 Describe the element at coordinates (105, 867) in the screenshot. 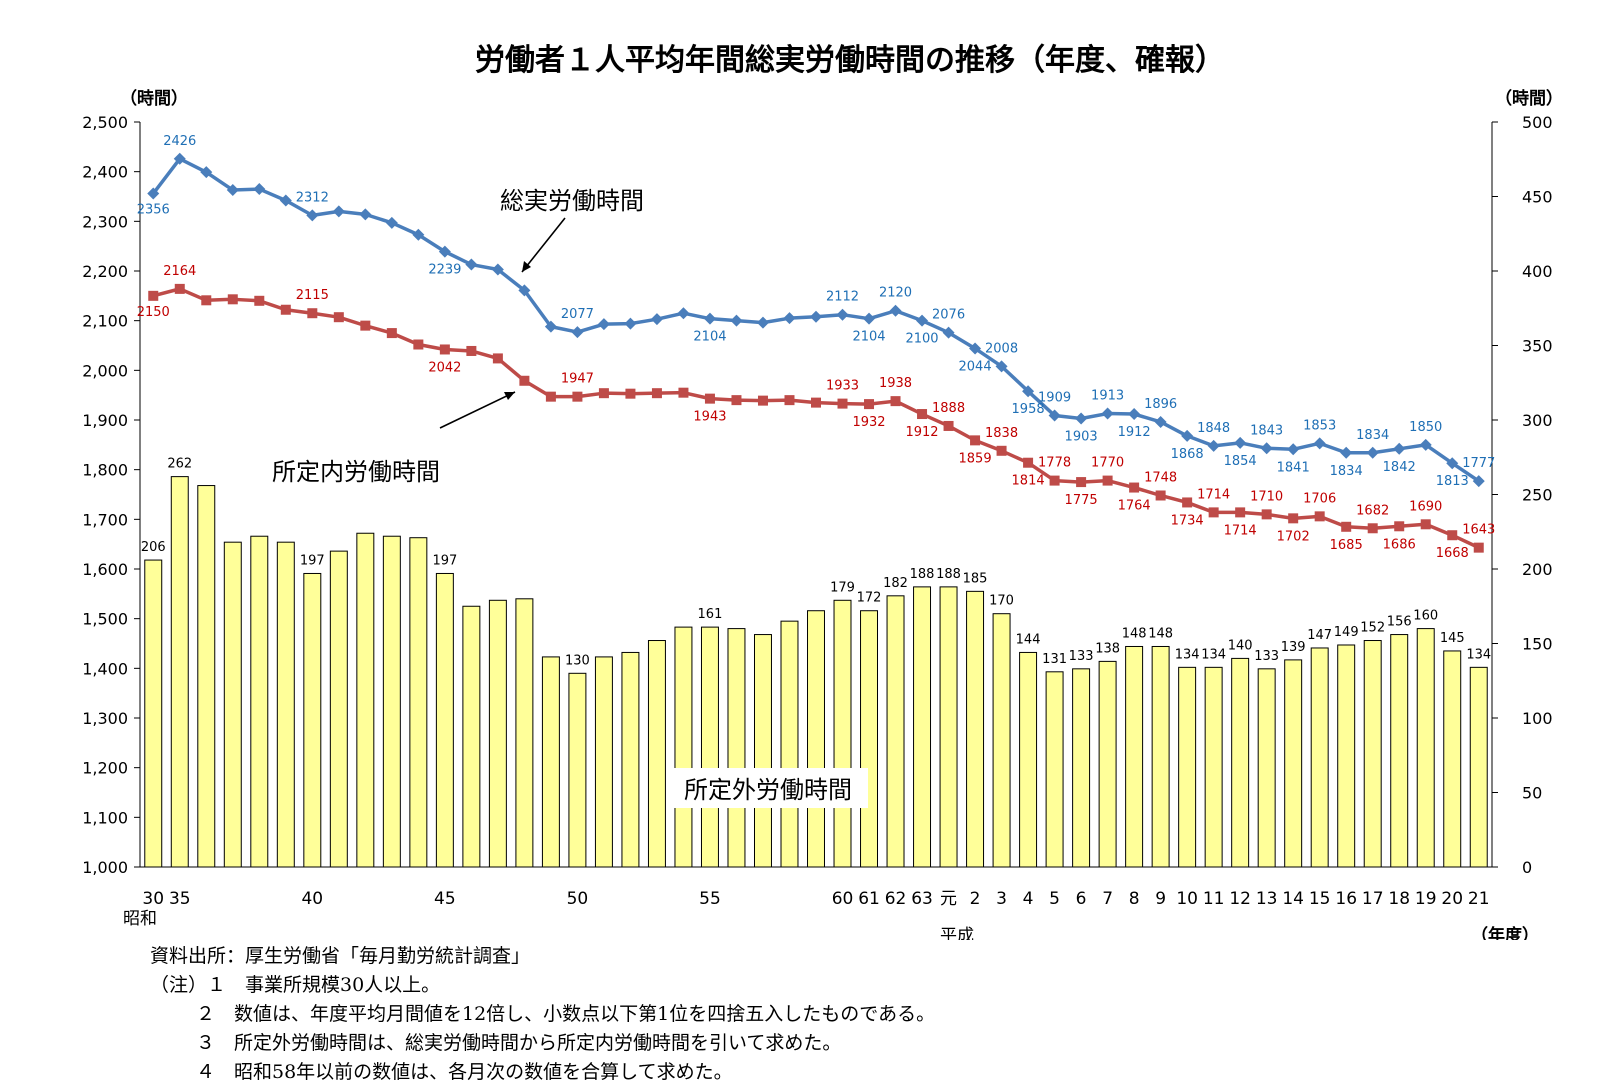

I see `left-tick-label: 1,000` at that location.